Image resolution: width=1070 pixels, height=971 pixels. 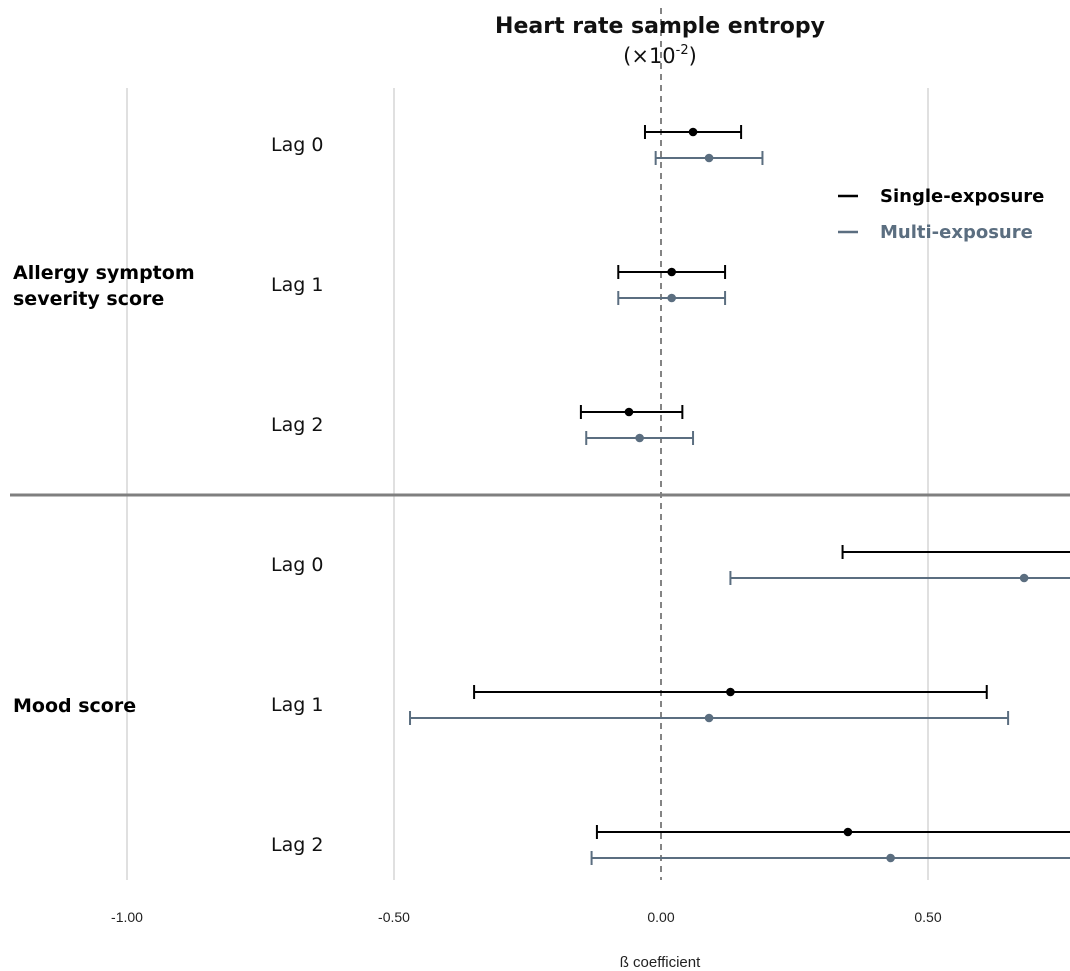 What do you see at coordinates (962, 196) in the screenshot?
I see `legend-label: Single-exposure` at bounding box center [962, 196].